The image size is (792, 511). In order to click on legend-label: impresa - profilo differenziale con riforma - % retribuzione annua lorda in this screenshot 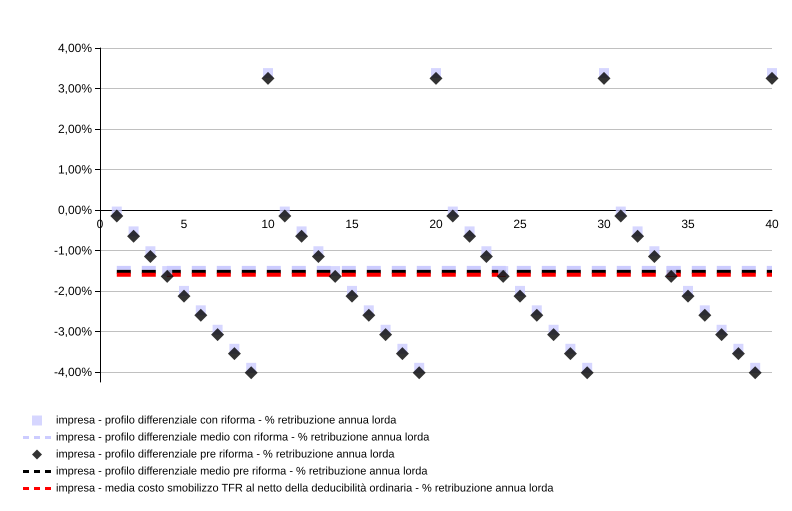, I will do `click(227, 420)`.